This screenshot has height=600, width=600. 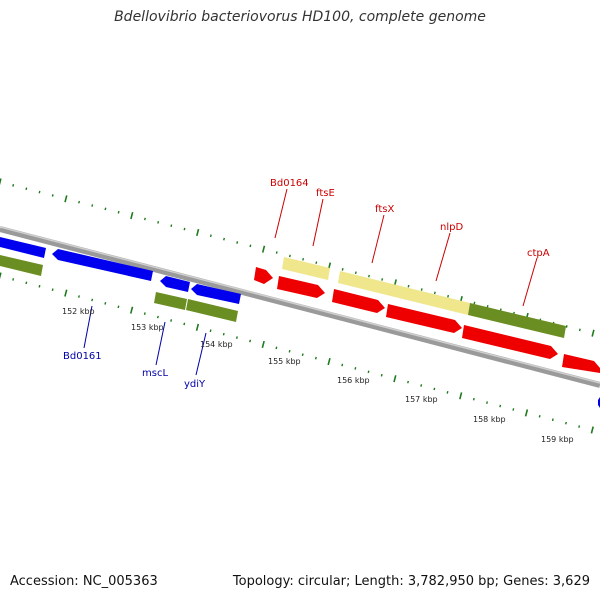 What do you see at coordinates (147, 327) in the screenshot?
I see `kbp-label: 153 kbp` at bounding box center [147, 327].